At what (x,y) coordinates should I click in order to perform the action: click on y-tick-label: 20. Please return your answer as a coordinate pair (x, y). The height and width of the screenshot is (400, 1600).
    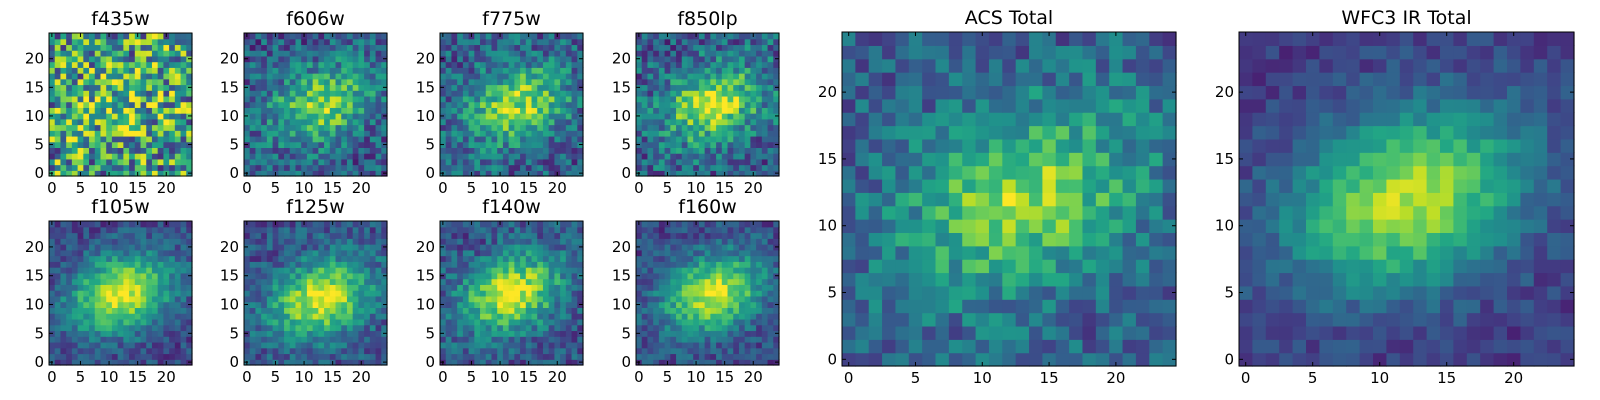
    Looking at the image, I should click on (34, 247).